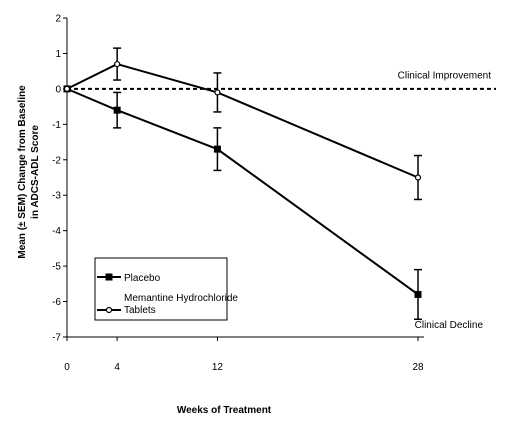 This screenshot has width=505, height=423. Describe the element at coordinates (56, 196) in the screenshot. I see `y-tick-label: -3` at that location.